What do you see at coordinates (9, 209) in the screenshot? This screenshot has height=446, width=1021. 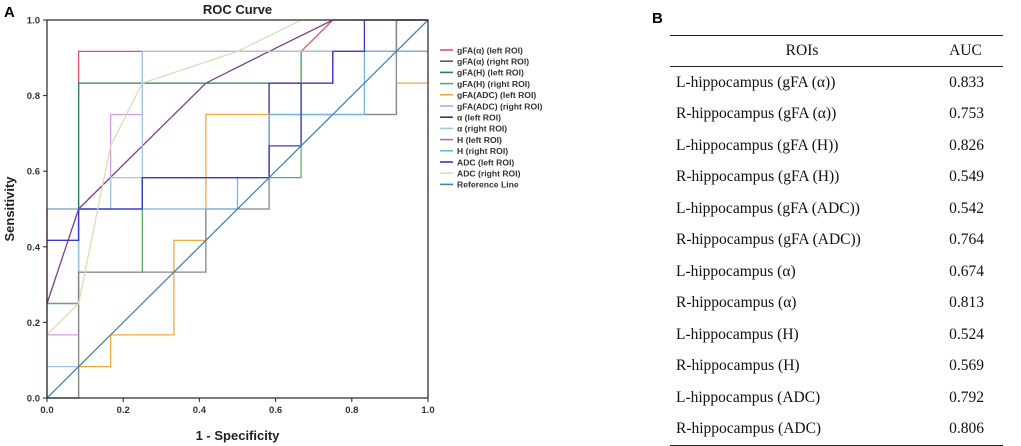 I see `y-axis-label: Sensitivity` at bounding box center [9, 209].